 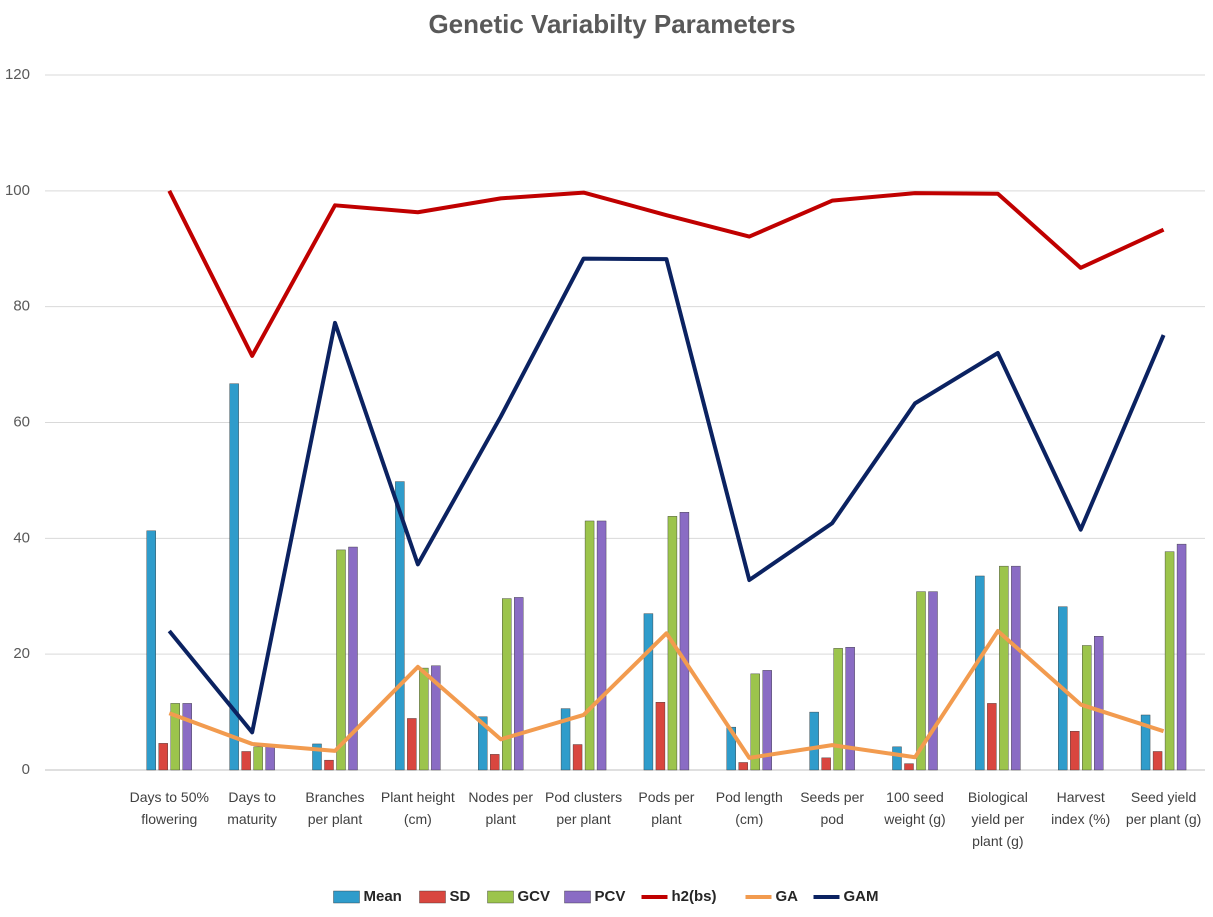 I want to click on x-tick-label: Seeds per pod, so click(x=832, y=808).